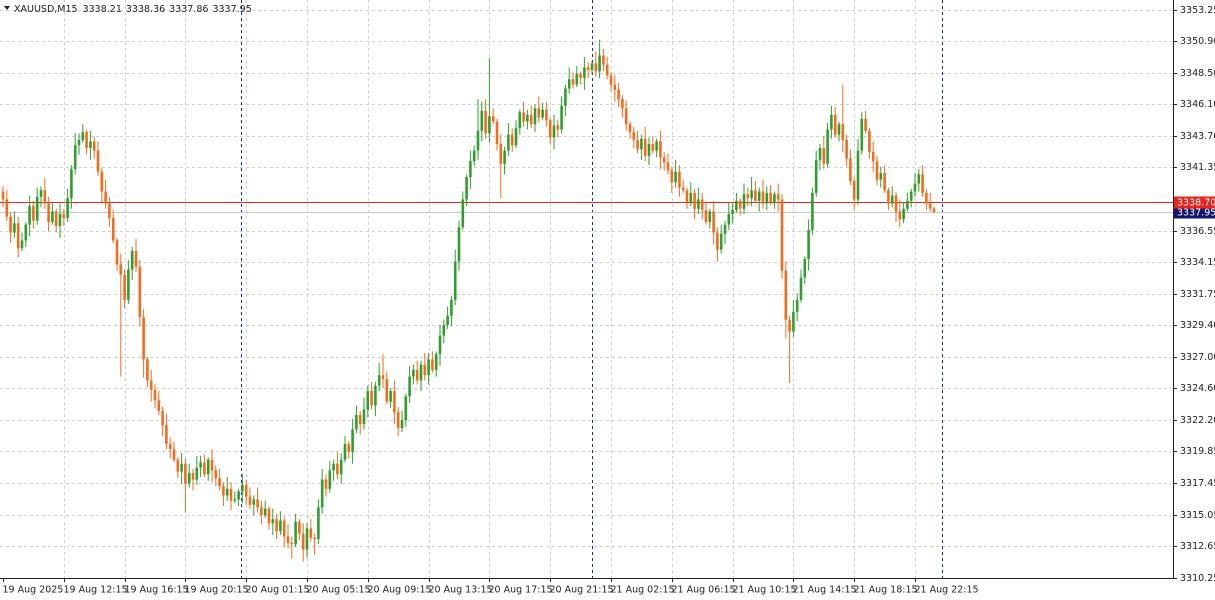  I want to click on last-close: 3337.95, so click(231, 9).